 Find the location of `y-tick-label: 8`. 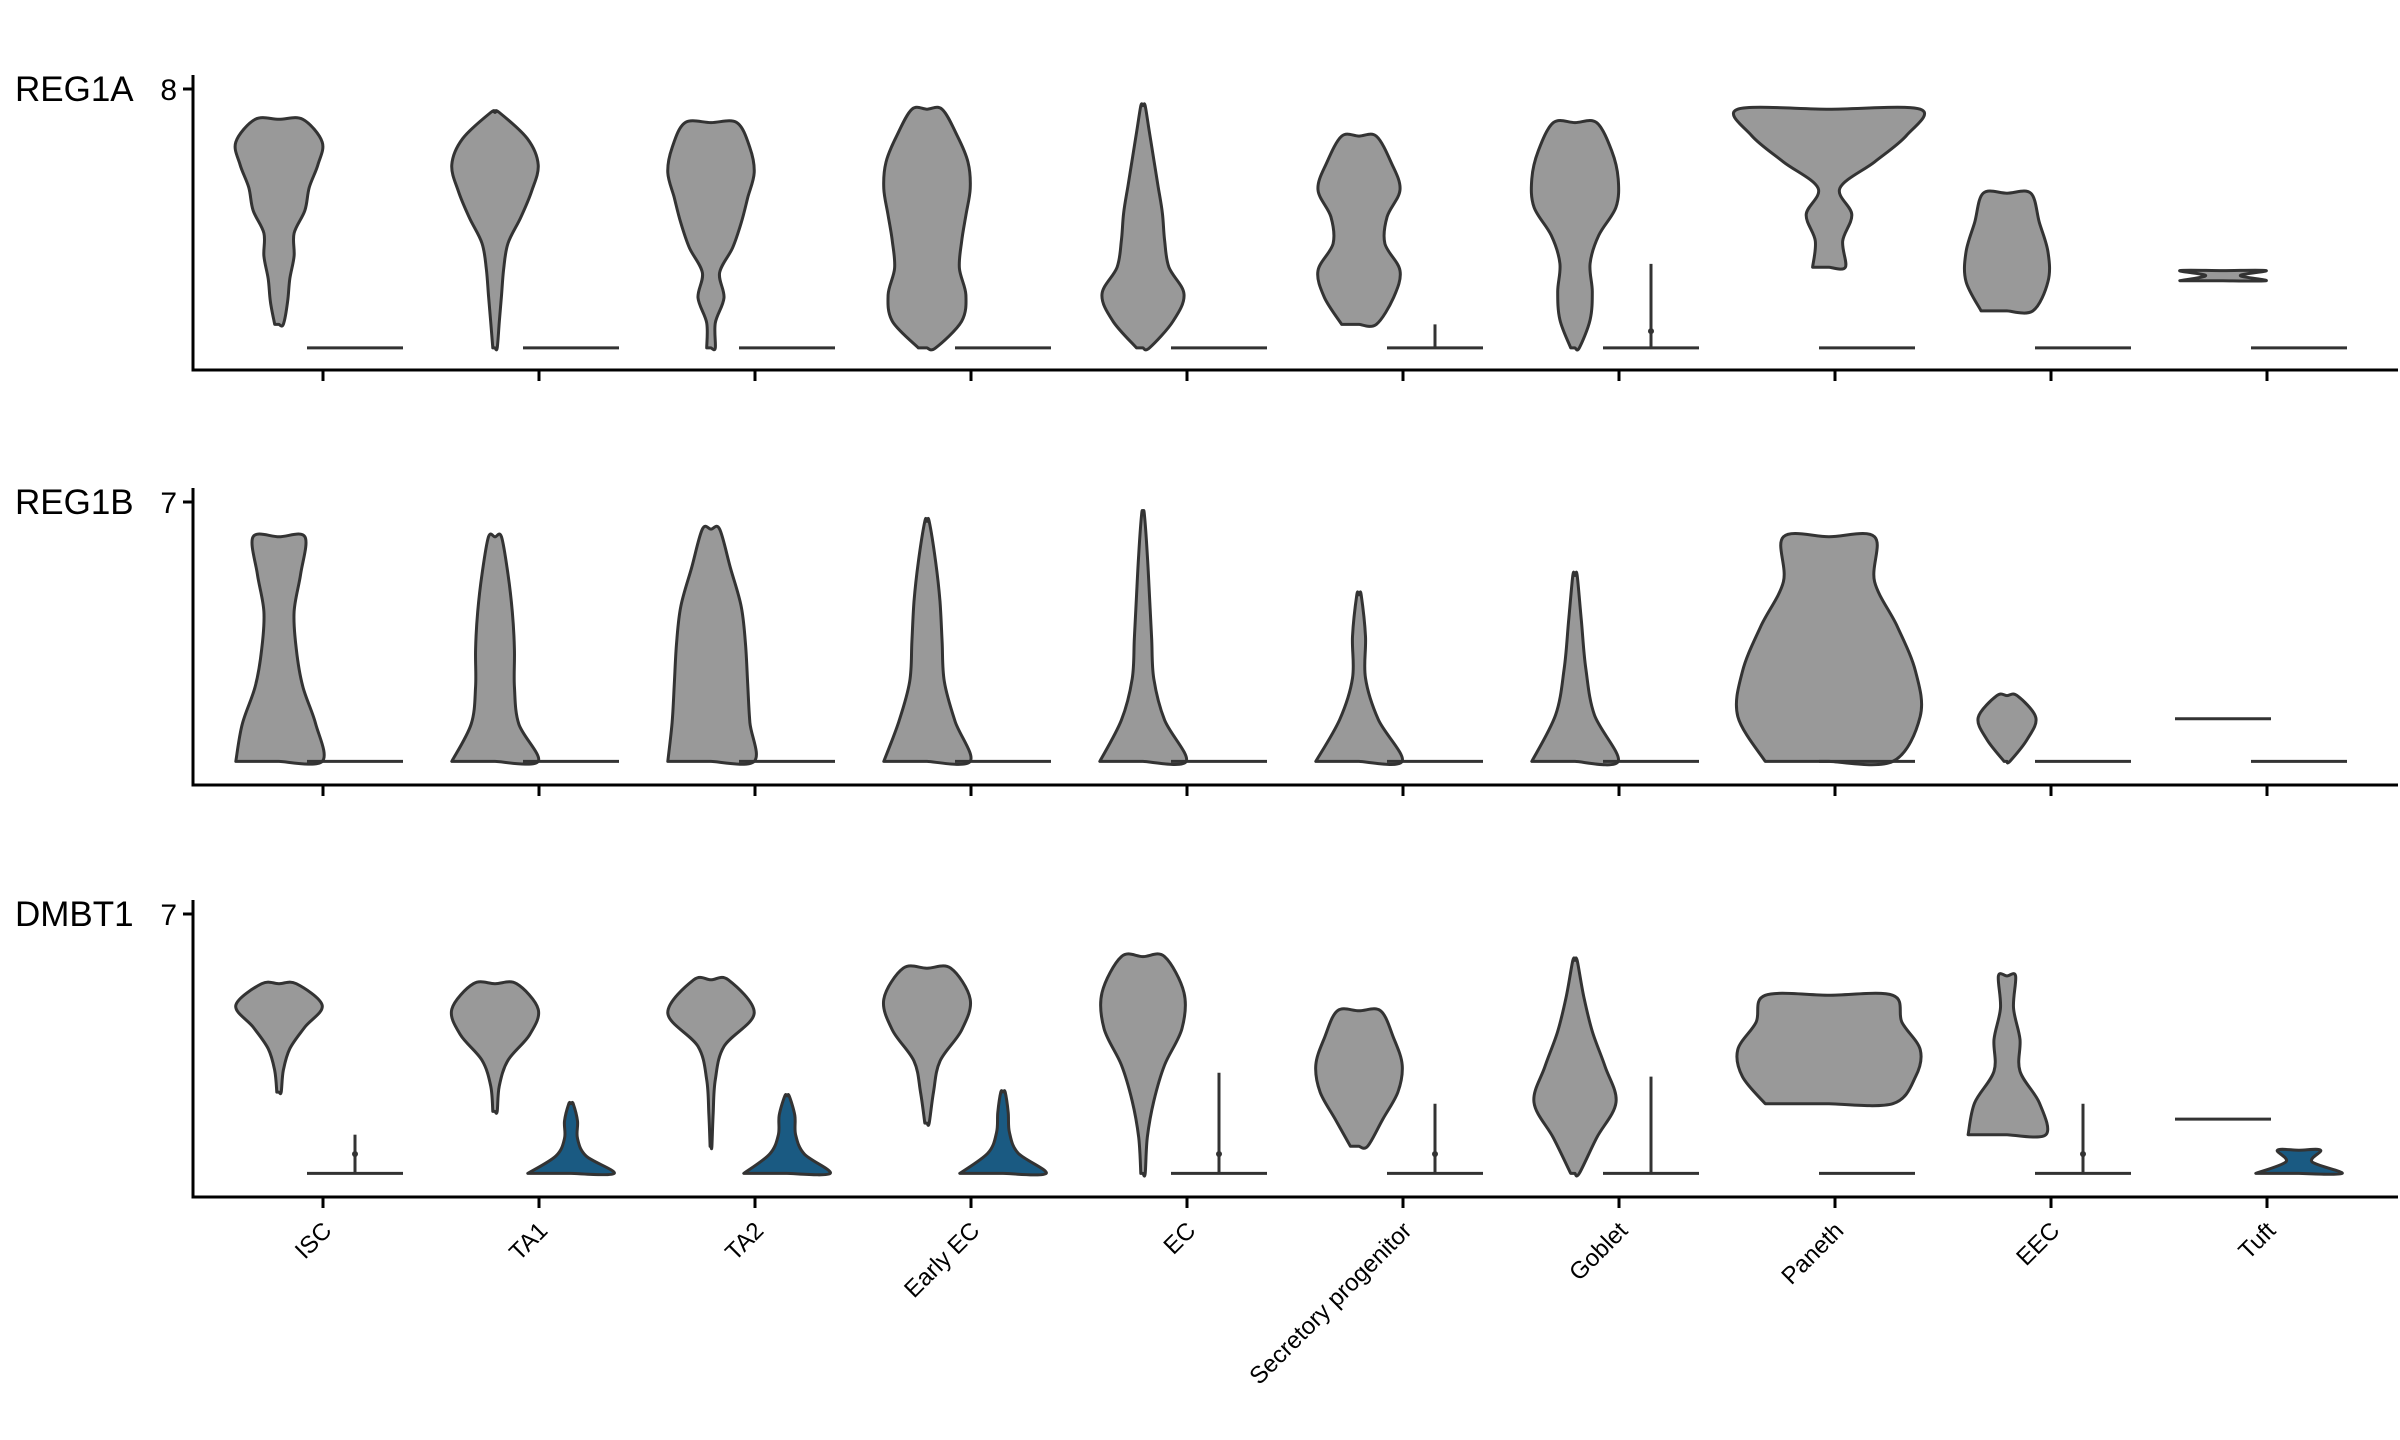

y-tick-label: 8 is located at coordinates (168, 90).